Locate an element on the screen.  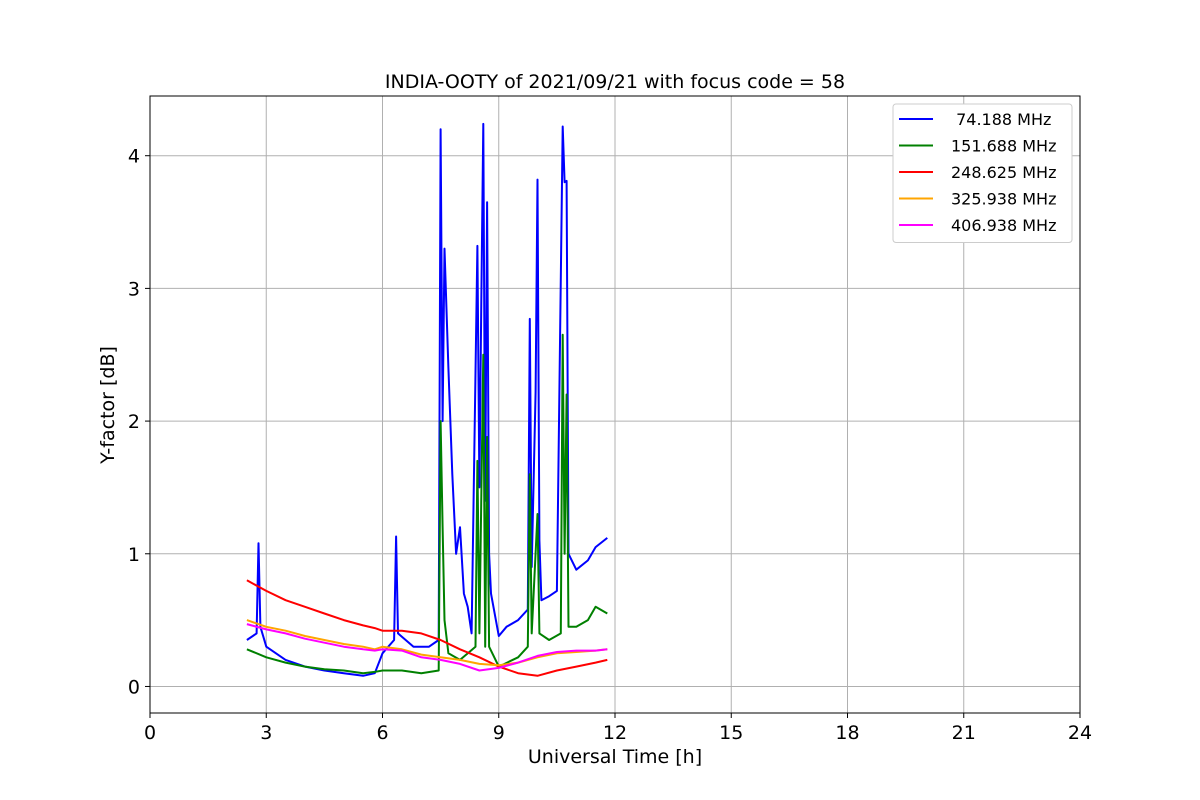
legend-label-4: 406.938 MHz is located at coordinates (1003, 225).